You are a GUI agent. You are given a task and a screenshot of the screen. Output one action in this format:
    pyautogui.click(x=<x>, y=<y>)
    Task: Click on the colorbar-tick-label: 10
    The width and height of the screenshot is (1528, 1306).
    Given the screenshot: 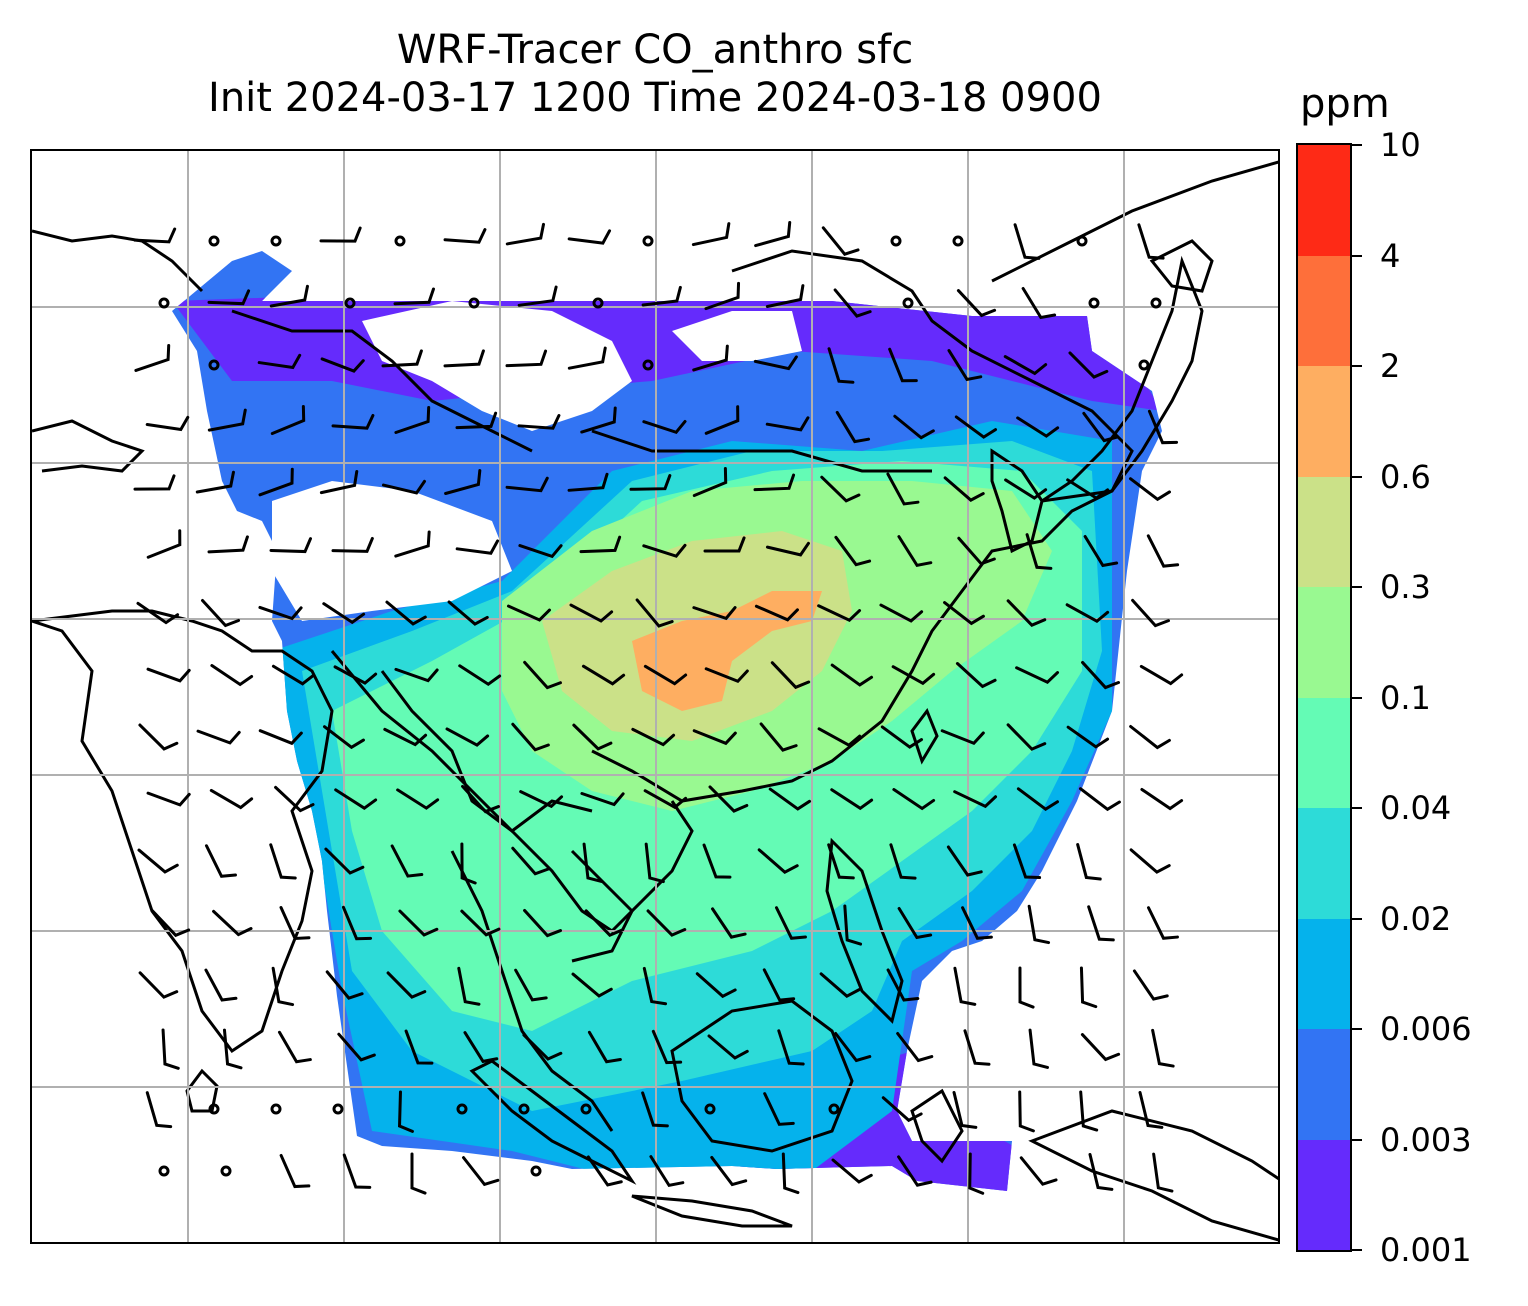 What is the action you would take?
    pyautogui.click(x=1400, y=145)
    